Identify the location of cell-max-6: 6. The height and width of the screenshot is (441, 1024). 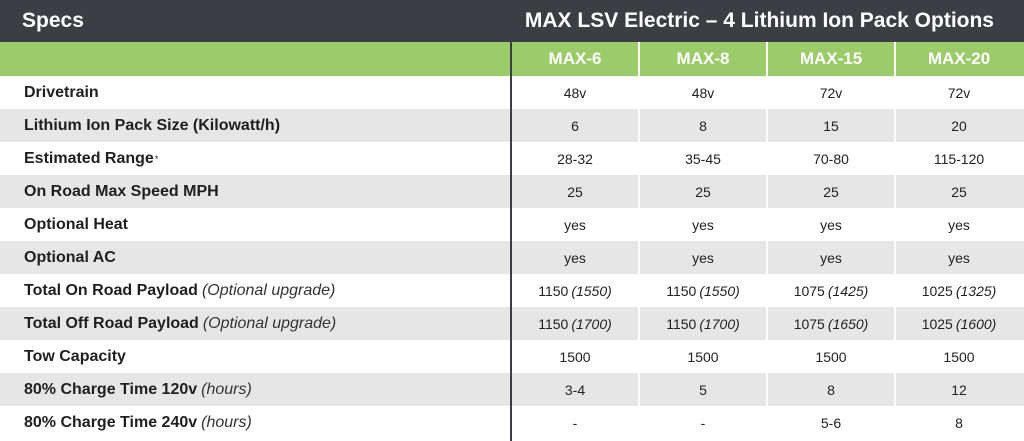
(575, 125).